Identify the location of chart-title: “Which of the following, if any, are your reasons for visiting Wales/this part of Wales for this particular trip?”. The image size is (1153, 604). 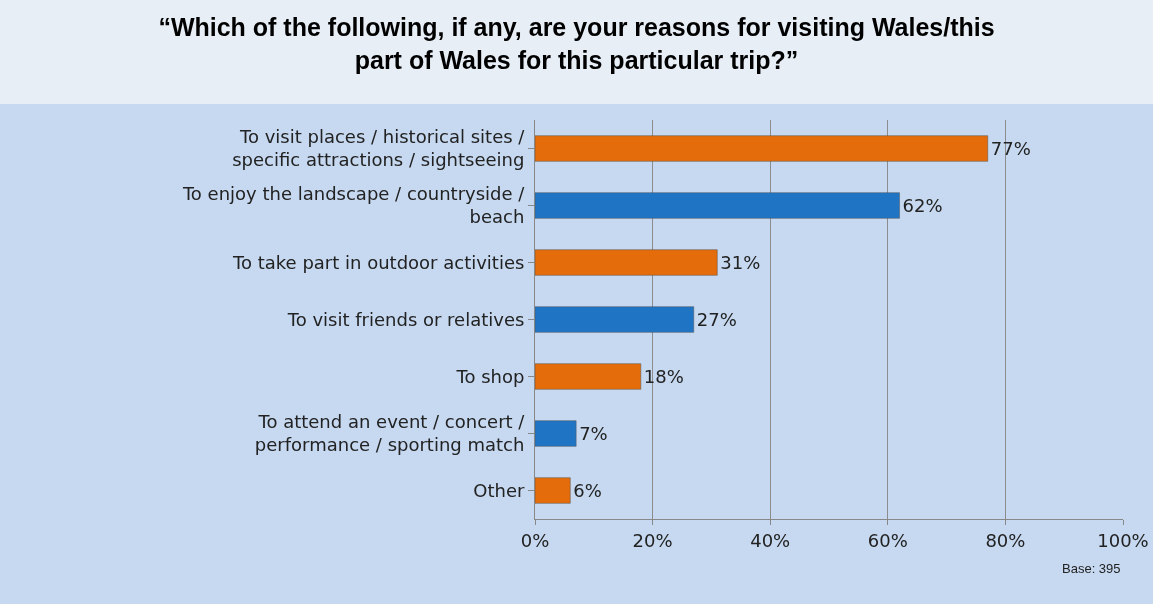
(576, 43).